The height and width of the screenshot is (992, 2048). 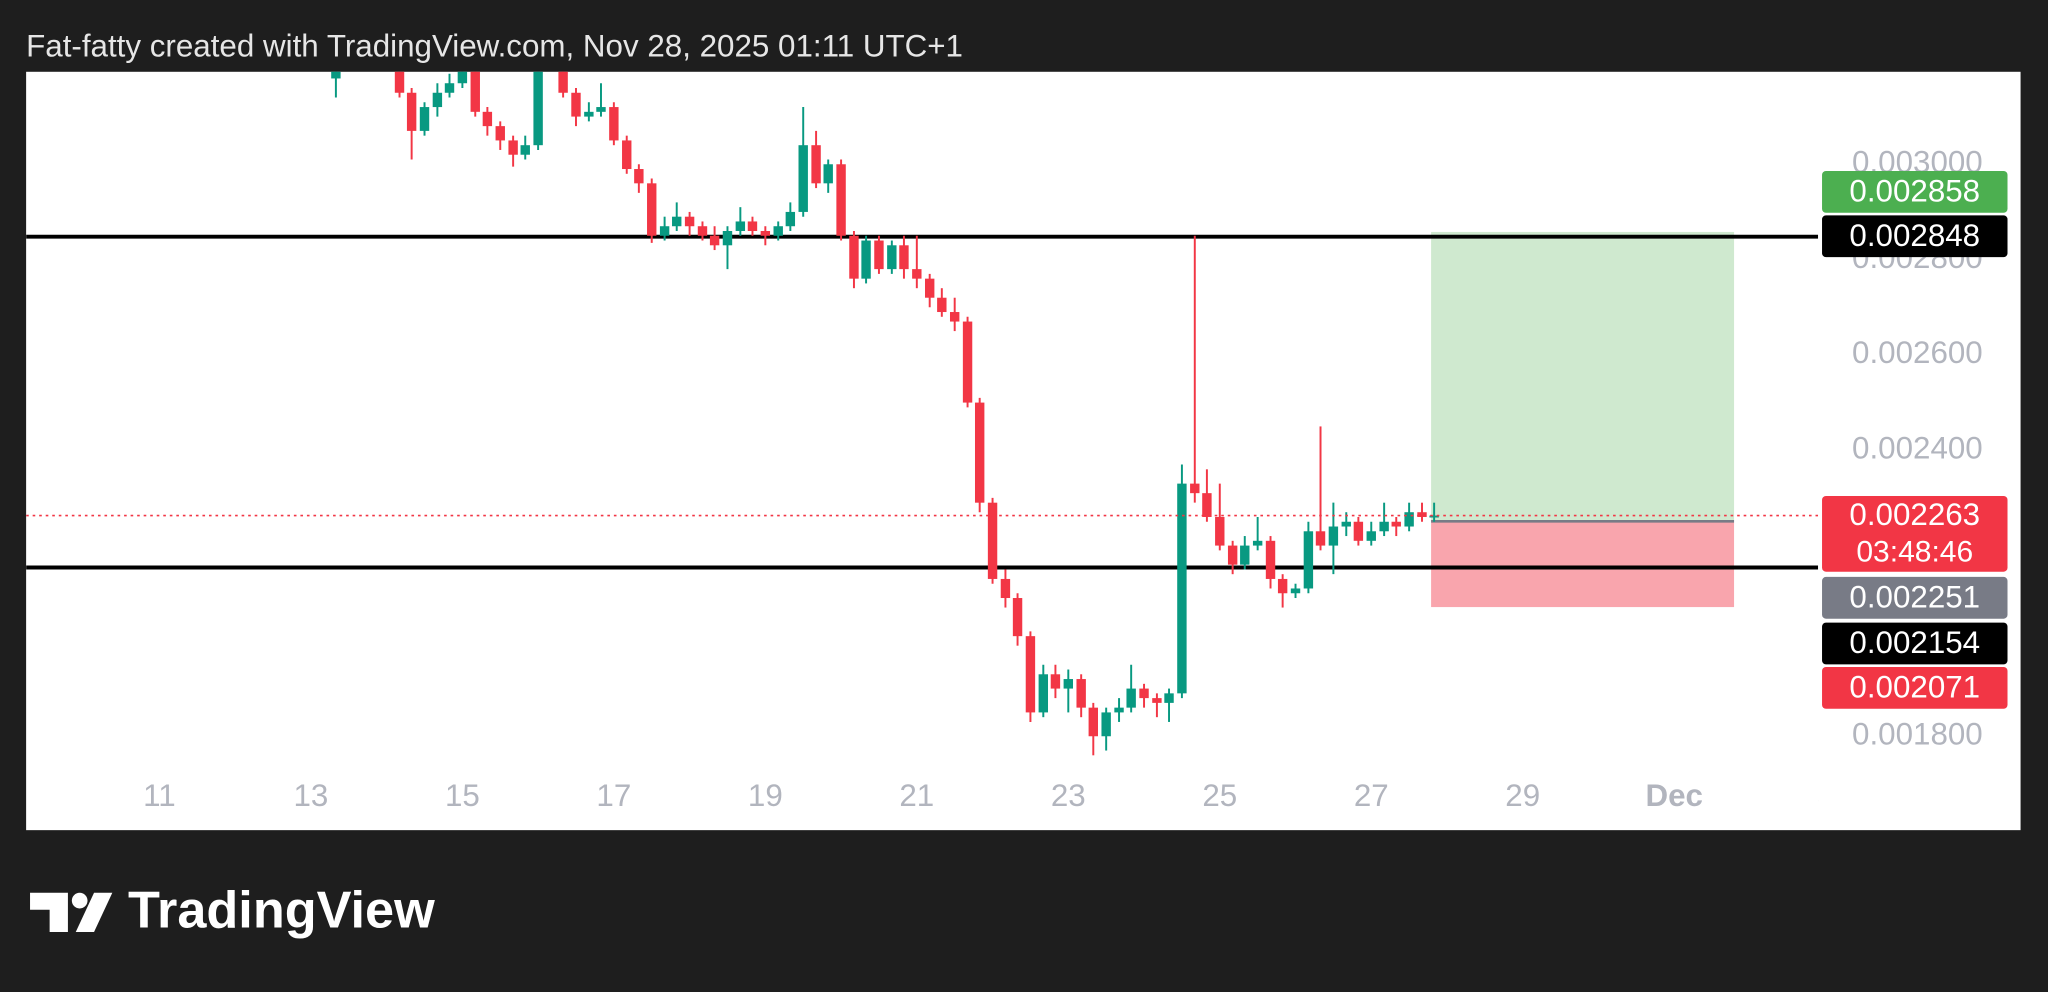 What do you see at coordinates (159, 795) in the screenshot?
I see `x-tick-label: 11` at bounding box center [159, 795].